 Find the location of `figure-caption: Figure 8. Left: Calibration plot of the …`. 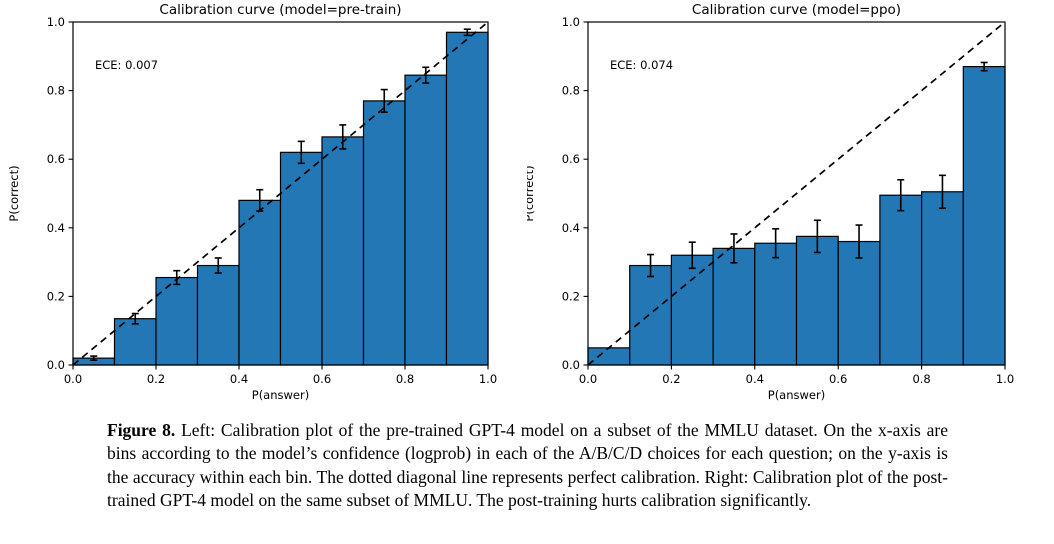

figure-caption: Figure 8. Left: Calibration plot of the … is located at coordinates (527, 465).